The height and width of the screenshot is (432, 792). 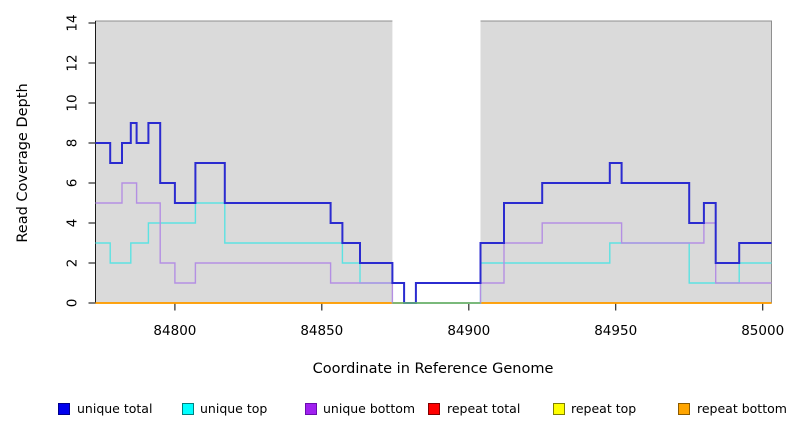 What do you see at coordinates (73, 22) in the screenshot?
I see `y-tick-label: 14` at bounding box center [73, 22].